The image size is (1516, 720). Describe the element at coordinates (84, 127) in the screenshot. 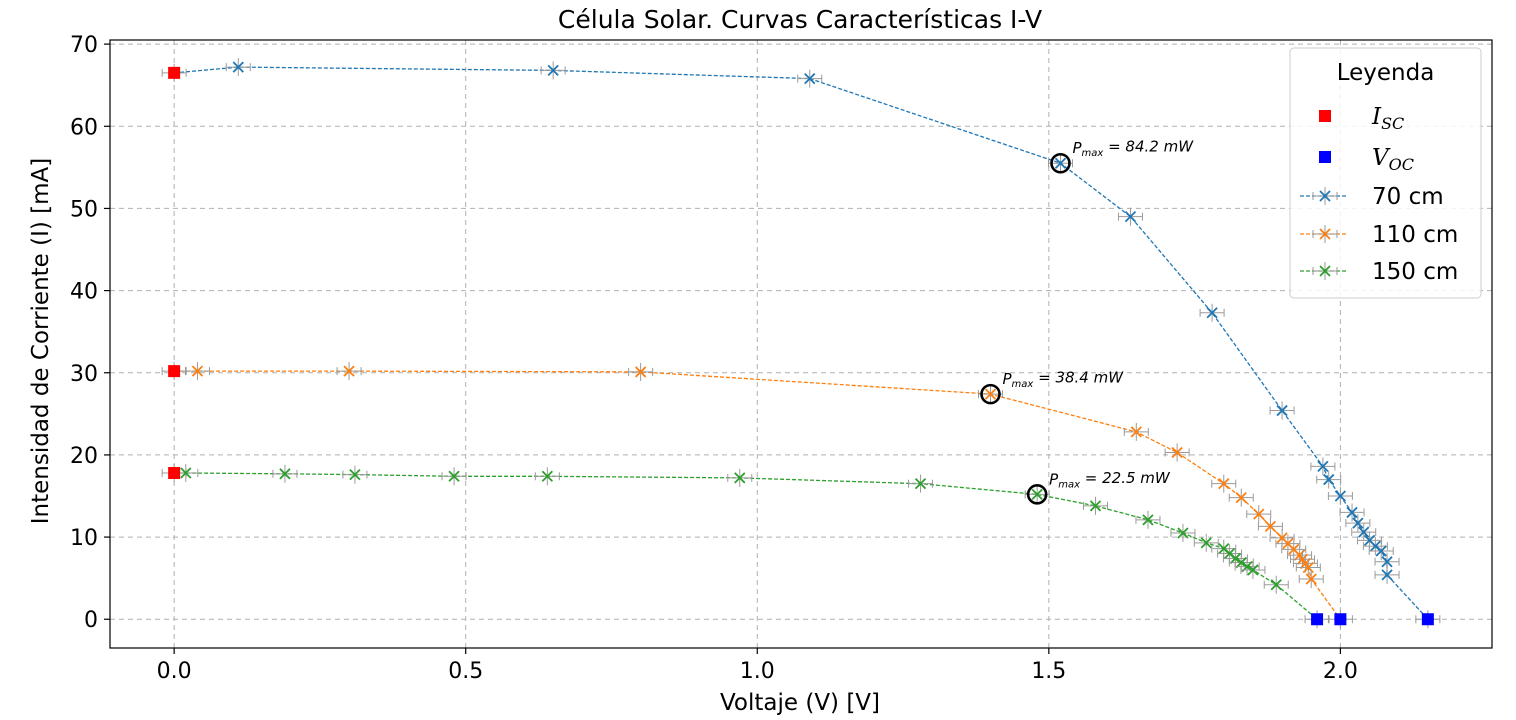

I see `y-tick-label: 60` at that location.